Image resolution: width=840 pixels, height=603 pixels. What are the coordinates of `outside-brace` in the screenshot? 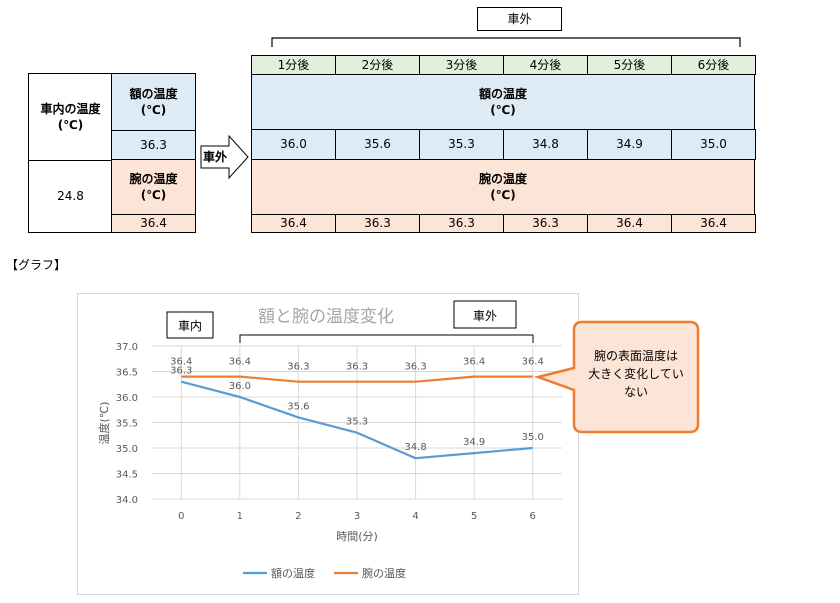 It's located at (506, 42).